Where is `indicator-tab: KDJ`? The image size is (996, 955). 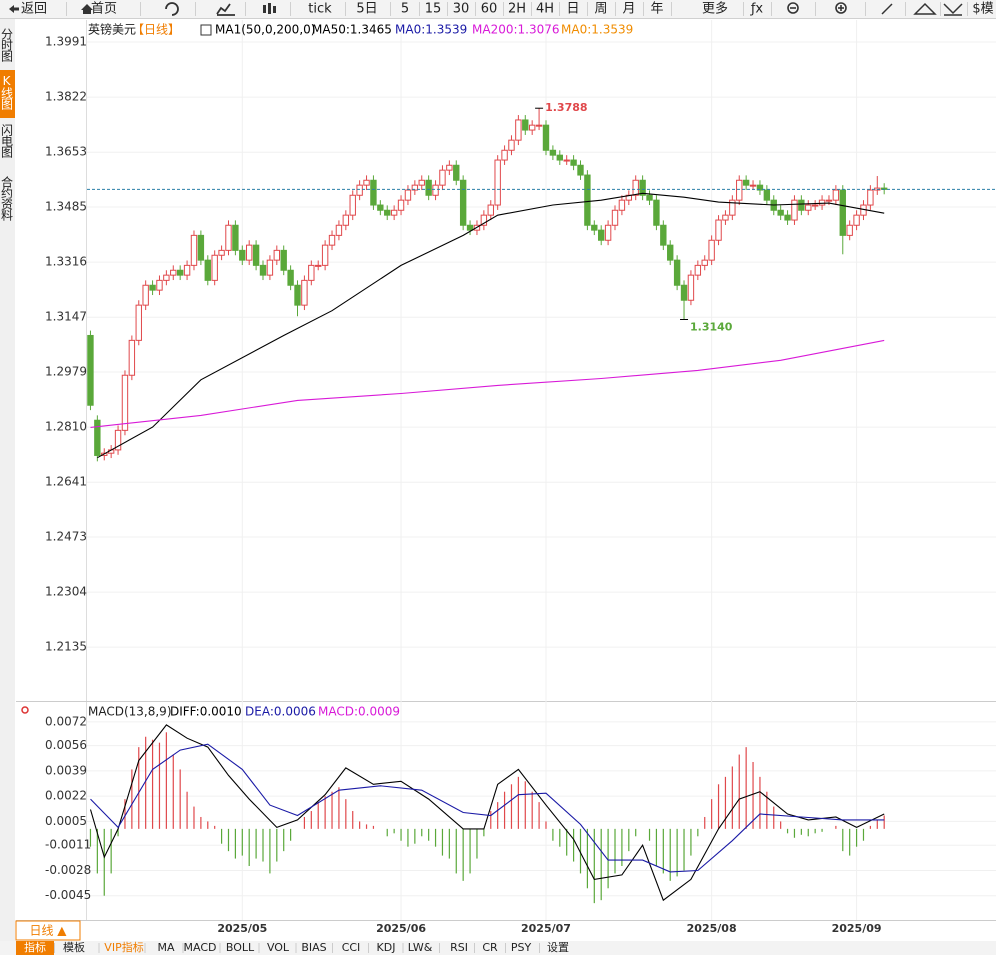 indicator-tab: KDJ is located at coordinates (386, 947).